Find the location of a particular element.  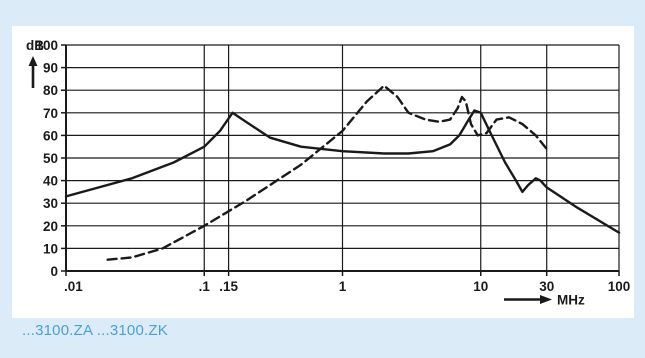

y-tick-label: 100 is located at coordinates (46, 45).